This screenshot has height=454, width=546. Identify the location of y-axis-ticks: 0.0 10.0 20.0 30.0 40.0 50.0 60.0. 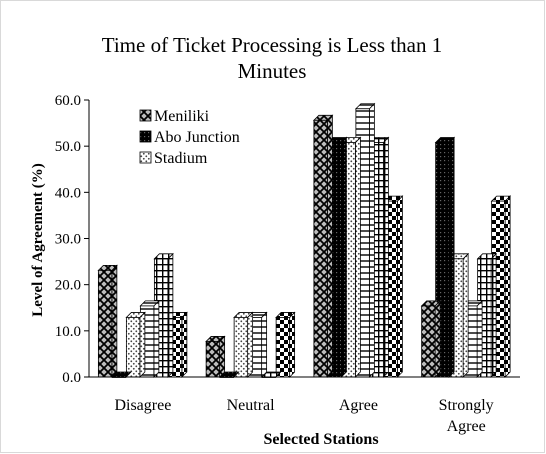
(72, 239).